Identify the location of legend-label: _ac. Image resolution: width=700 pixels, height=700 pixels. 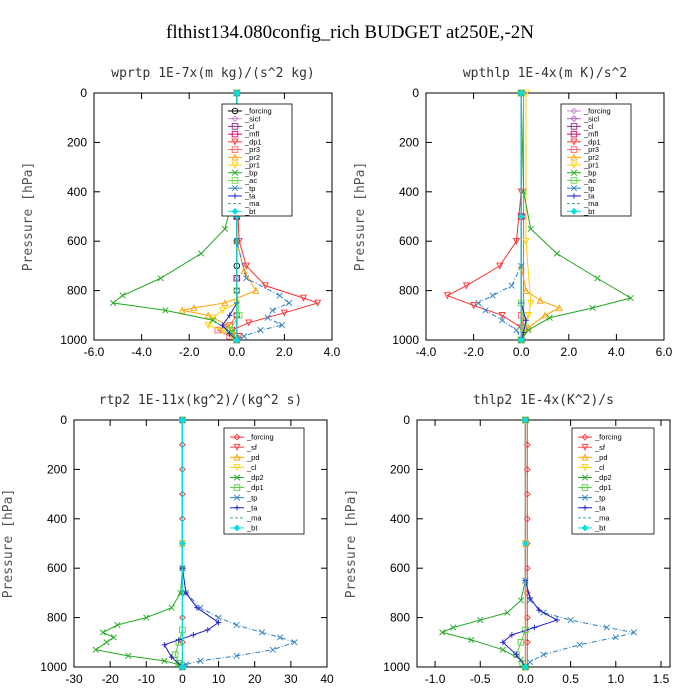
(589, 180).